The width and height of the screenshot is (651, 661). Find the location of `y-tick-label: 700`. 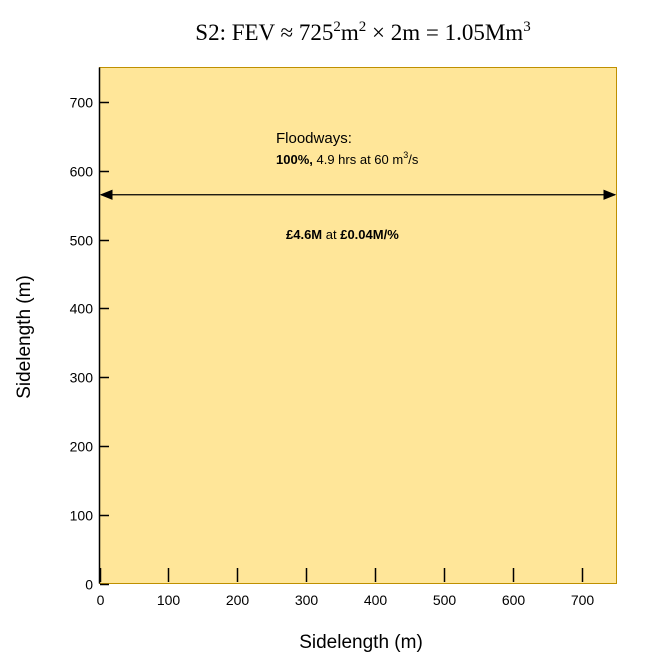

y-tick-label: 700 is located at coordinates (82, 103).